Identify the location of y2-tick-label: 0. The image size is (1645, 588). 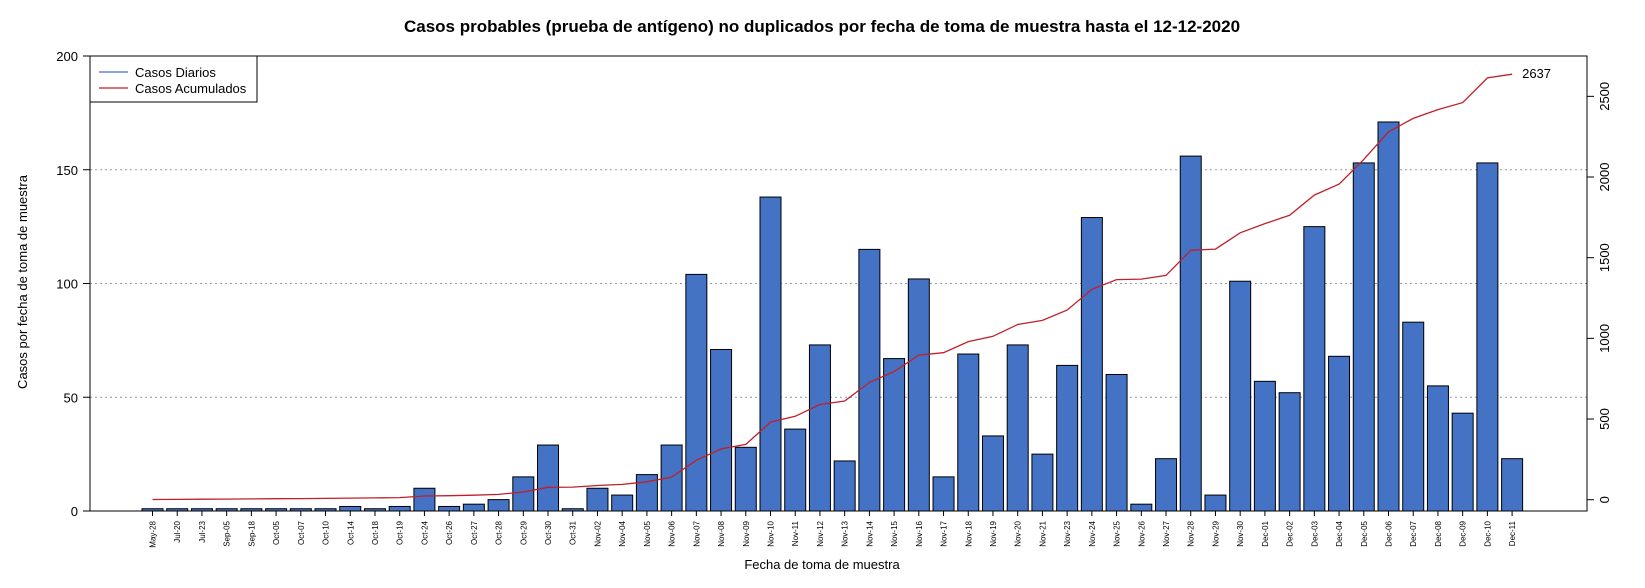
(1604, 499).